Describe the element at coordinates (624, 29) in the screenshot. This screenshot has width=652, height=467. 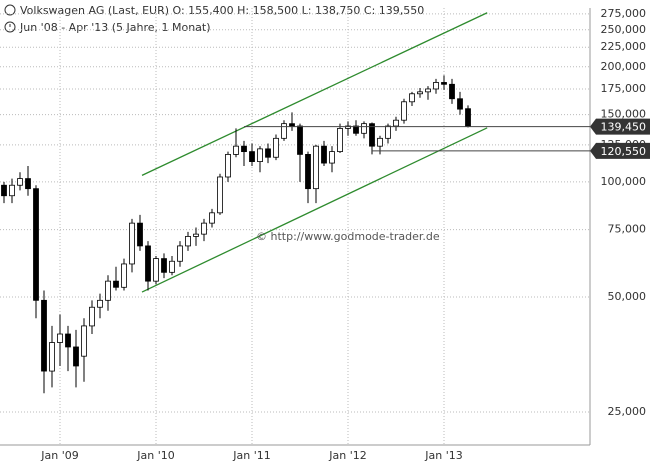
I see `y-tick-label: 250,000` at that location.